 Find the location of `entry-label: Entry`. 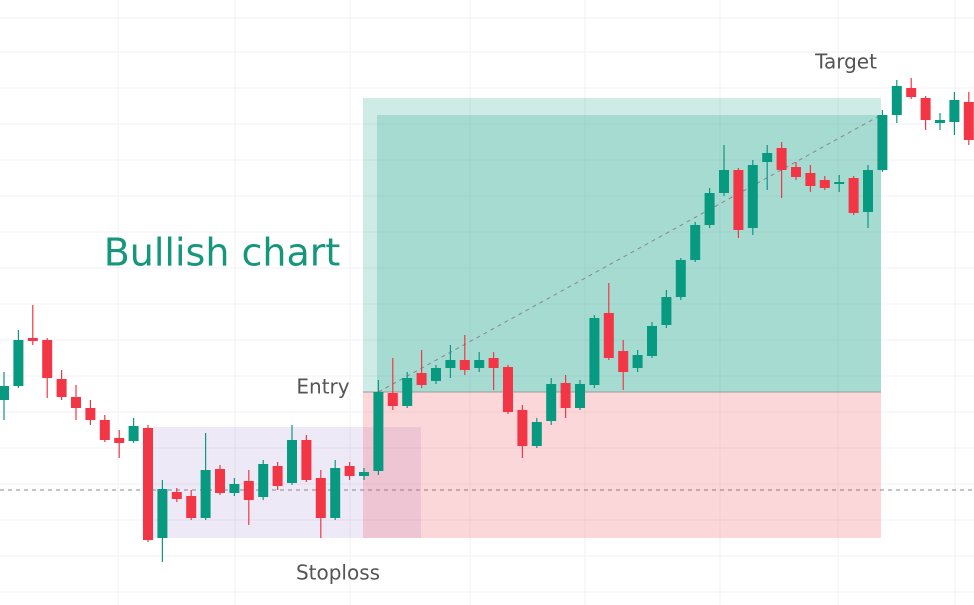

entry-label: Entry is located at coordinates (322, 387).